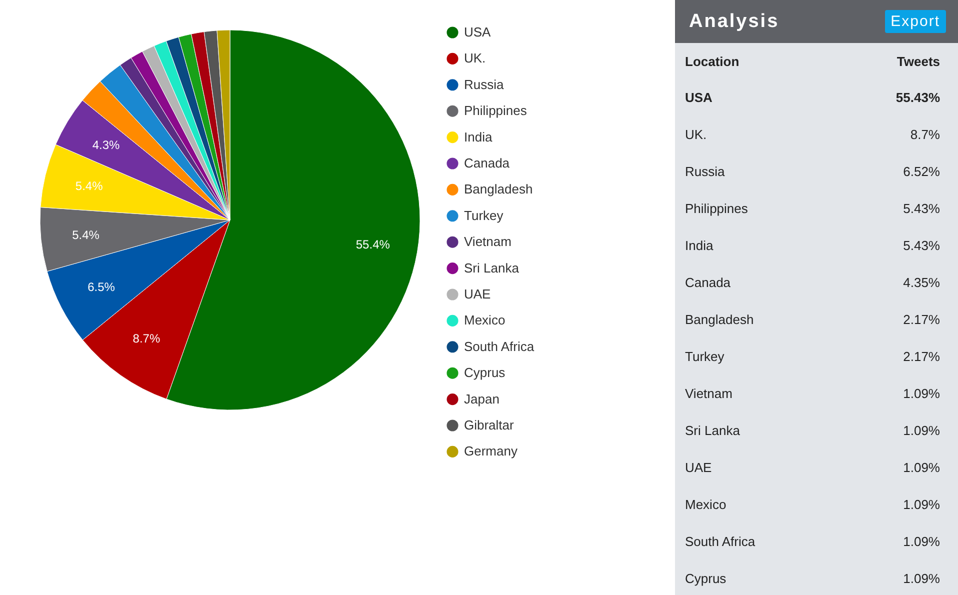 The width and height of the screenshot is (958, 595). I want to click on legend-label: USA, so click(478, 32).